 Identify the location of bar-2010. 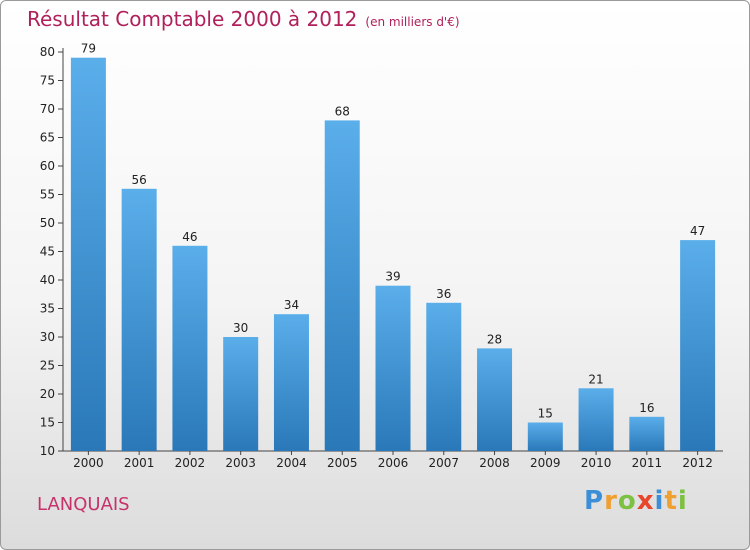
(596, 419).